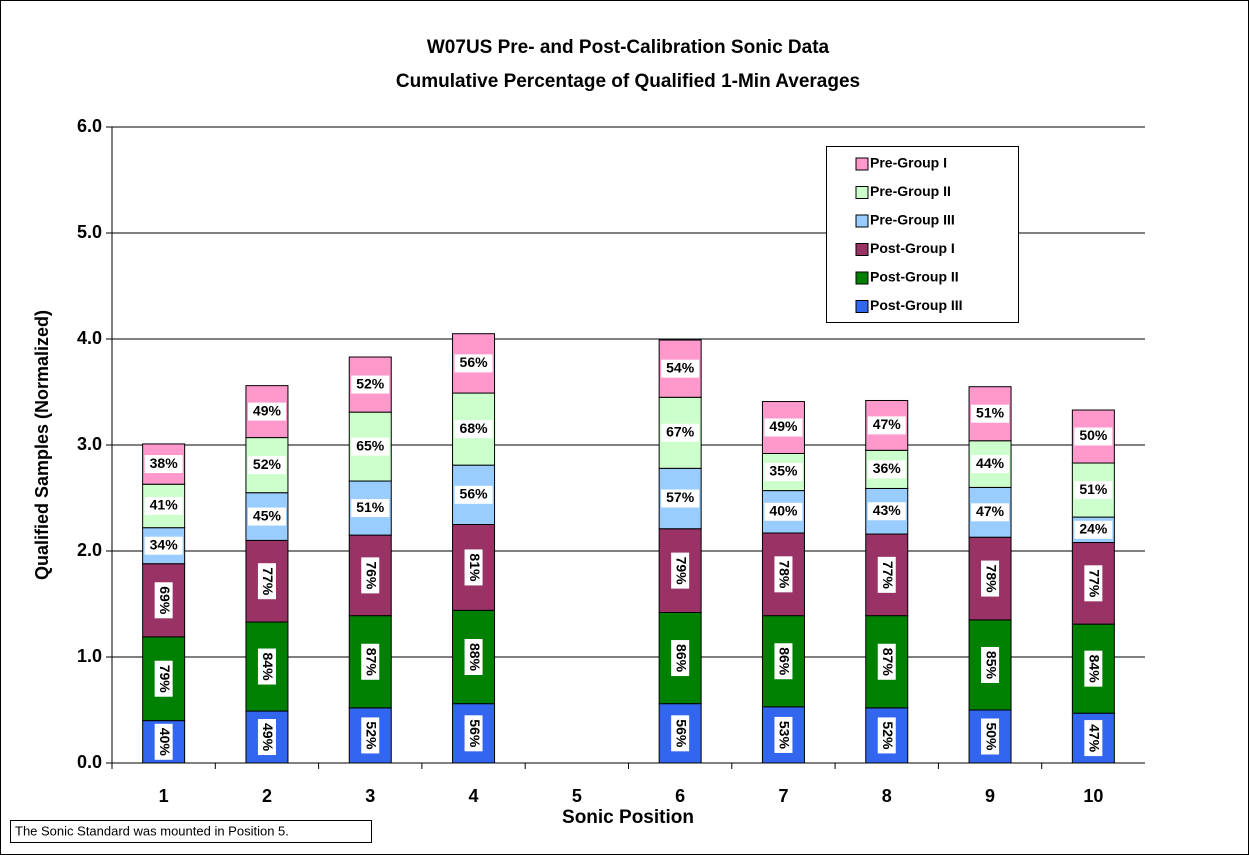 The width and height of the screenshot is (1249, 855). What do you see at coordinates (785, 735) in the screenshot?
I see `value-label: 53%` at bounding box center [785, 735].